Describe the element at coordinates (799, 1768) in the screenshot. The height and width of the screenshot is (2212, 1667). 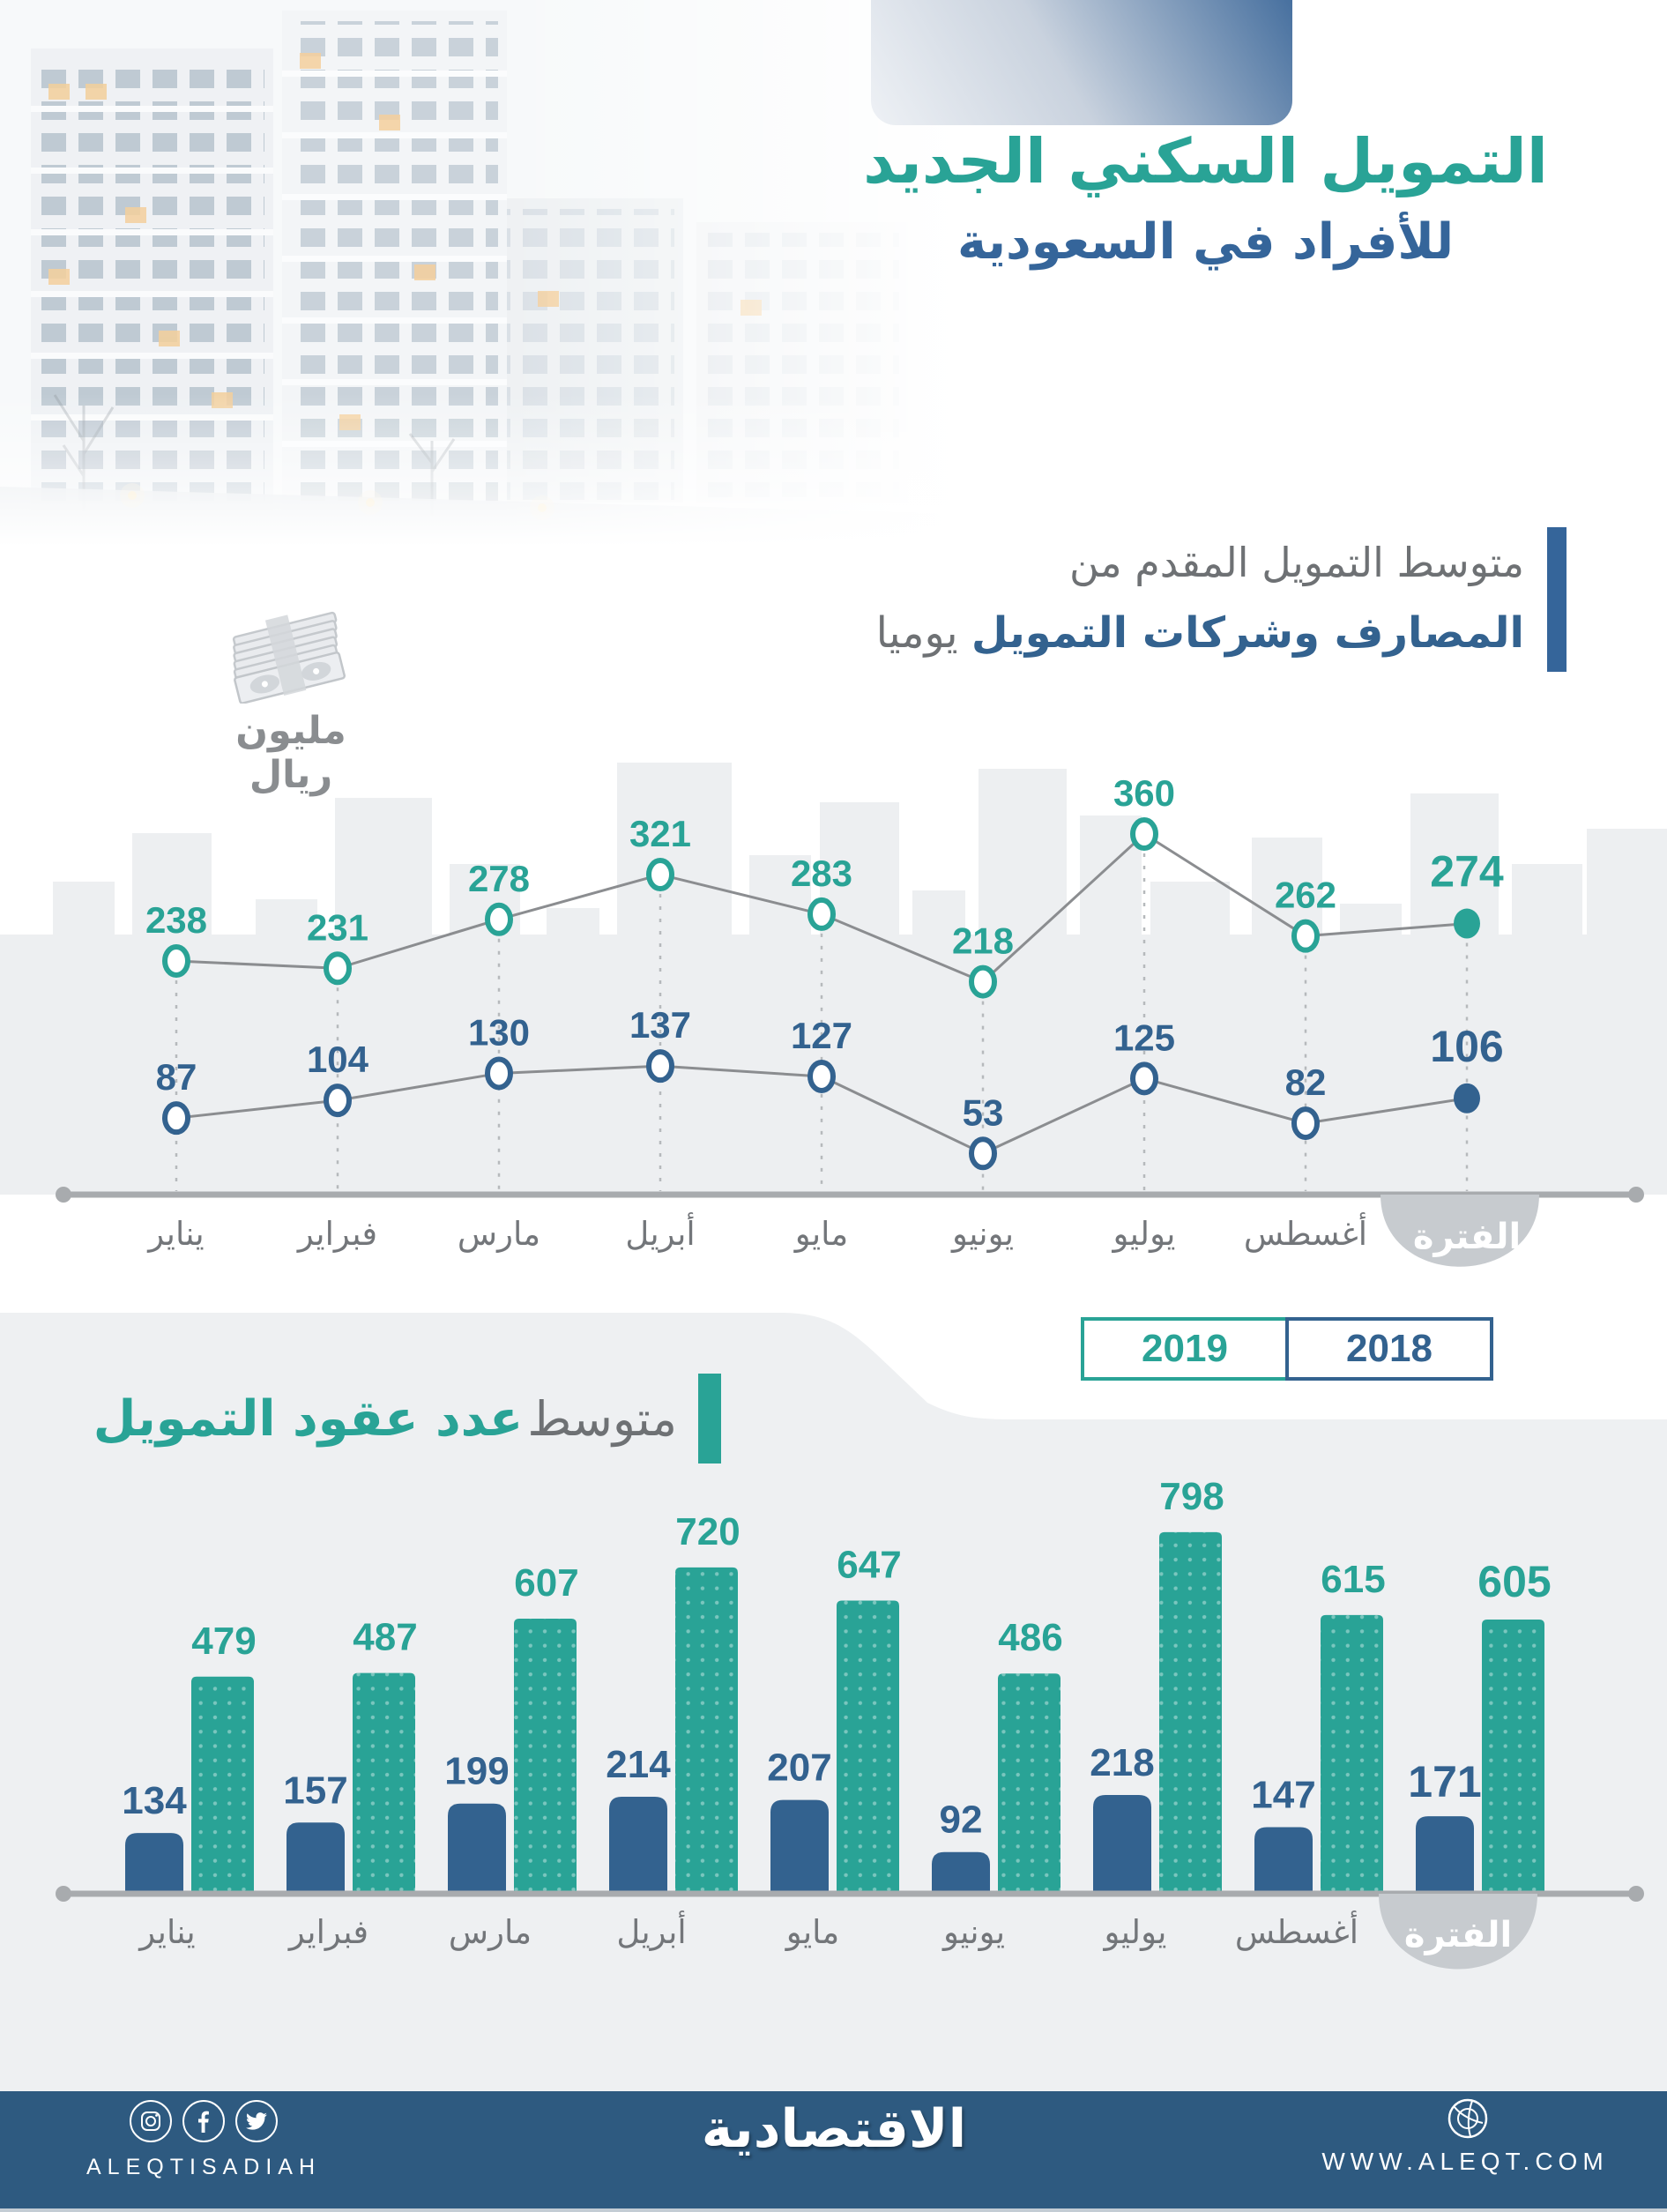
I see `value-label-2018: 207` at that location.